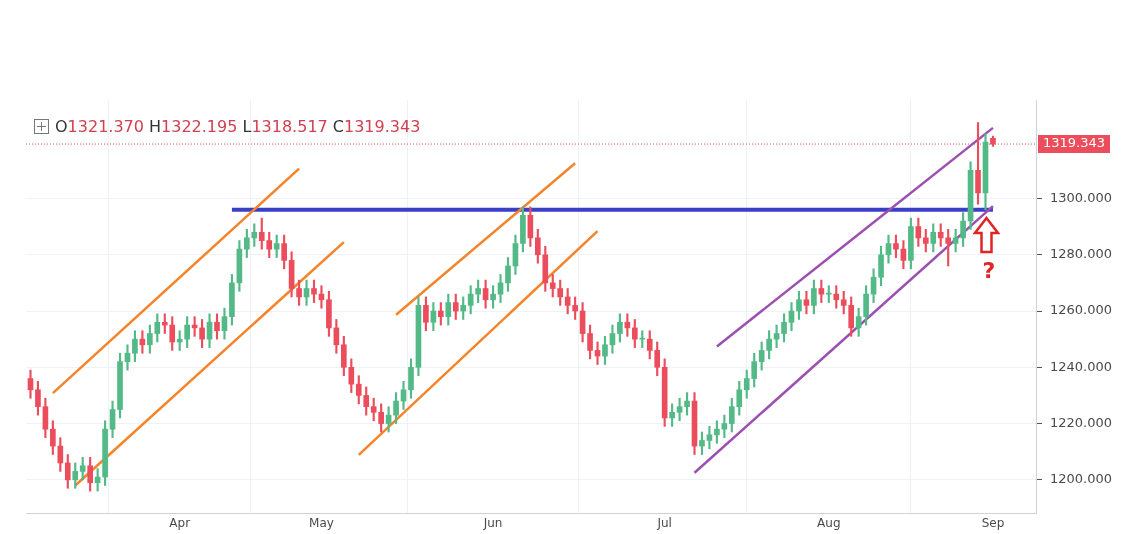 This screenshot has width=1124, height=534. I want to click on x-tick-label: Apr, so click(180, 522).